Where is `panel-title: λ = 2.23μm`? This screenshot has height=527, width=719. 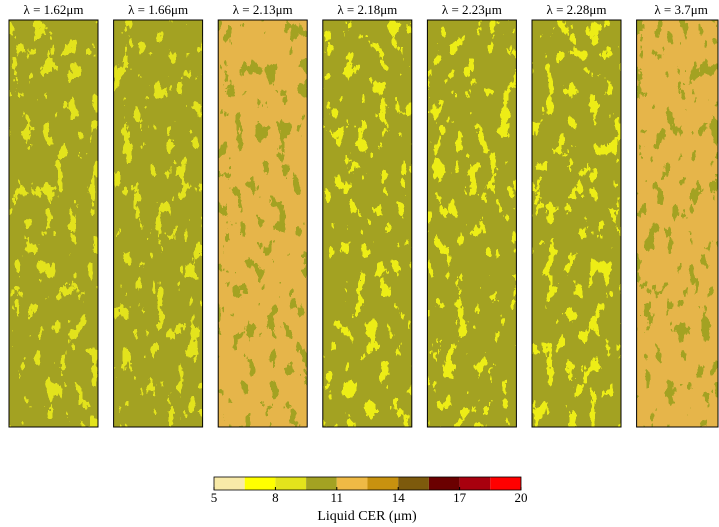
panel-title: λ = 2.23μm is located at coordinates (472, 9).